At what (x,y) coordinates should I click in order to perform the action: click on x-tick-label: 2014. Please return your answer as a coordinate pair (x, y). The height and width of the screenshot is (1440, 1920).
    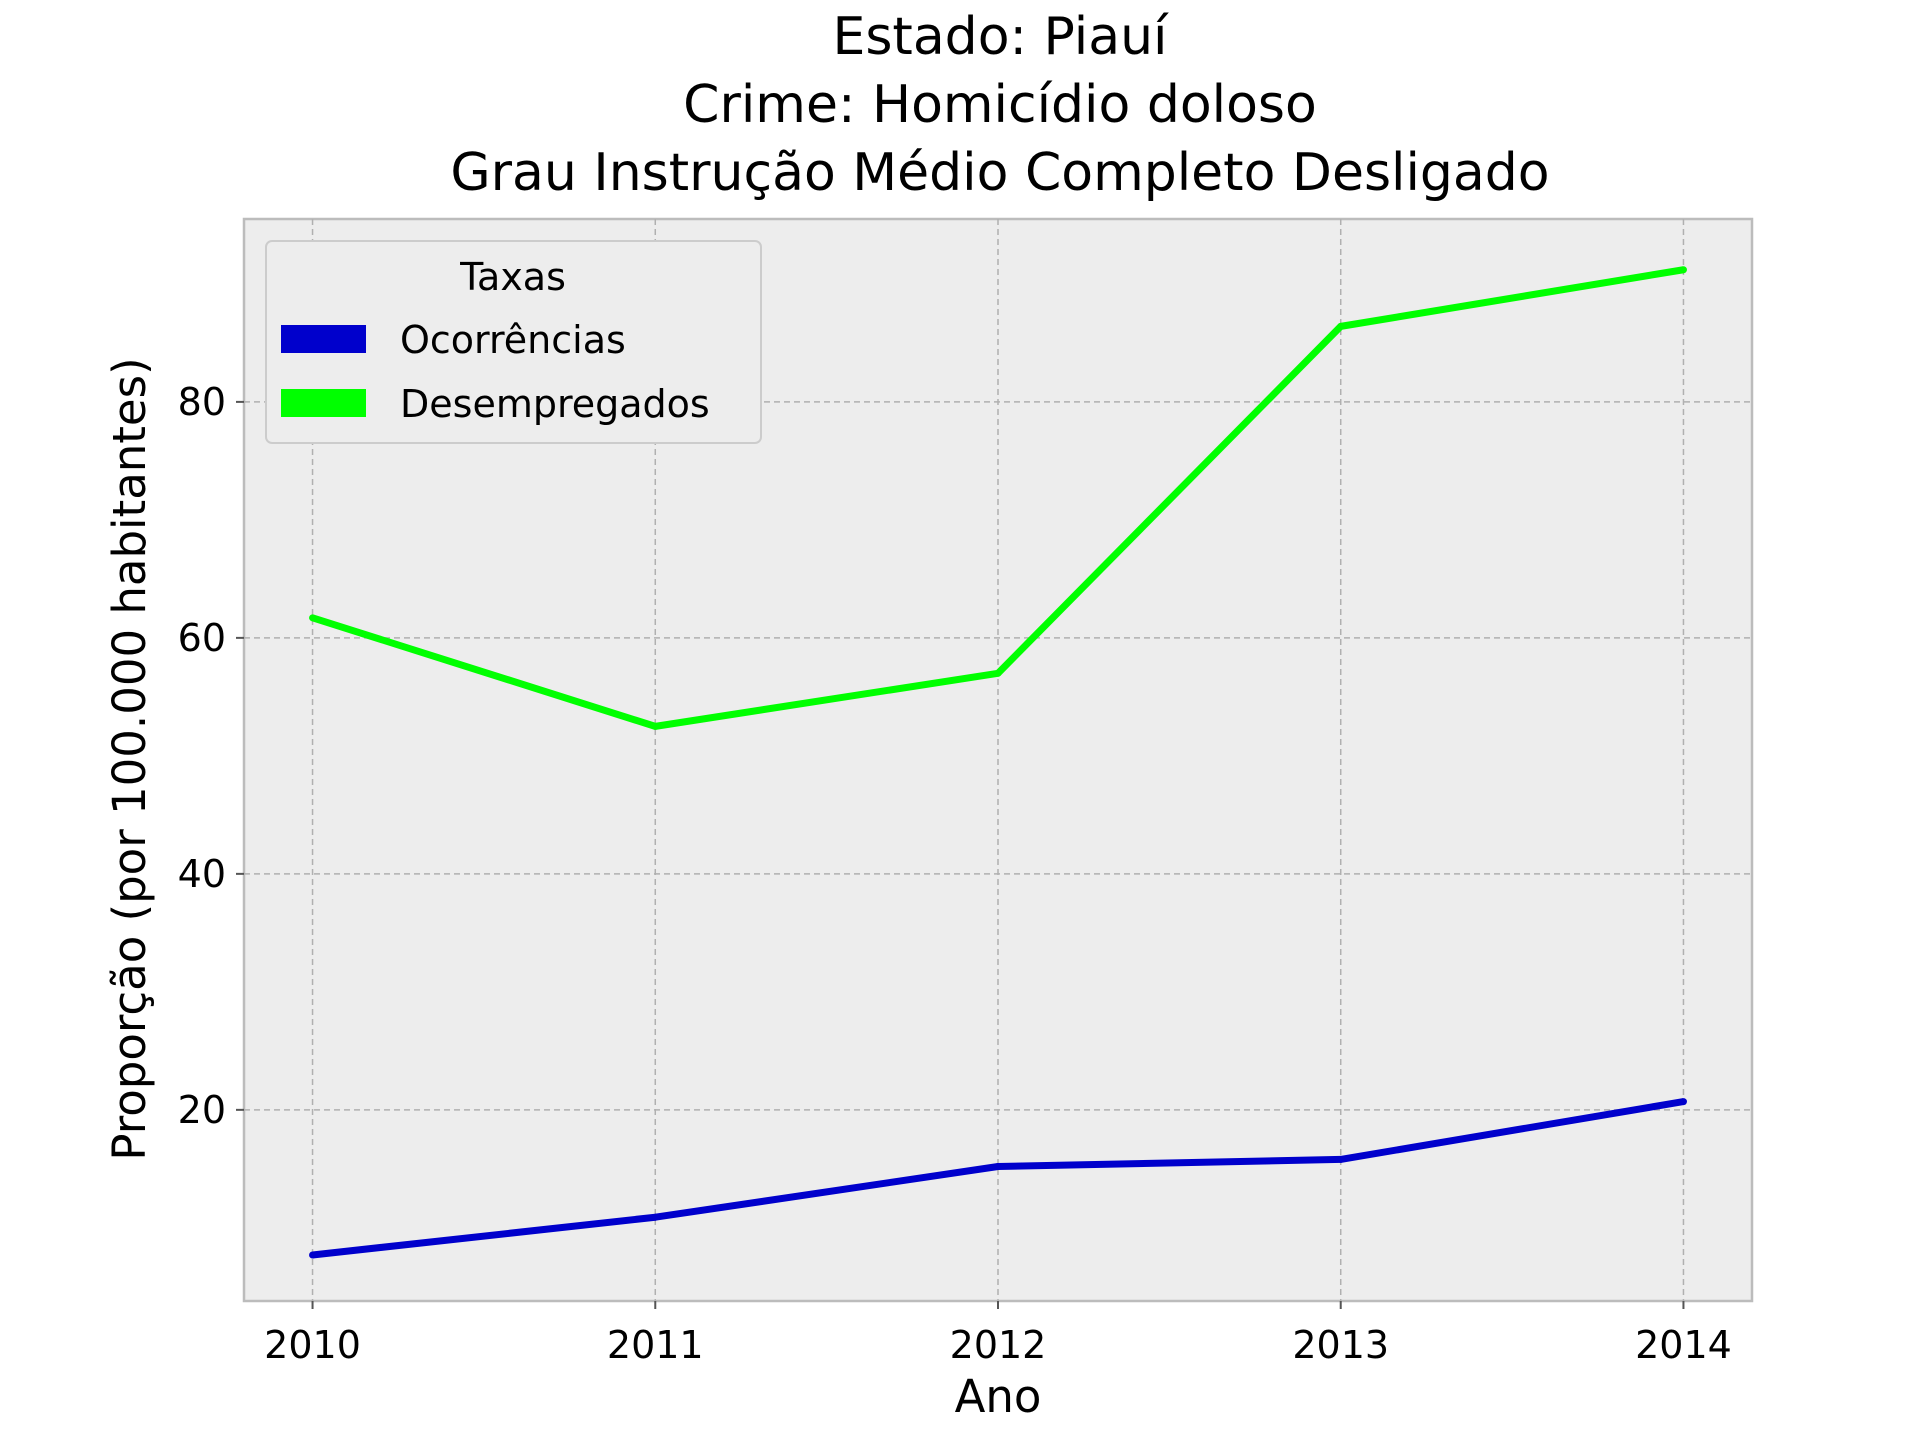
    Looking at the image, I should click on (1683, 1345).